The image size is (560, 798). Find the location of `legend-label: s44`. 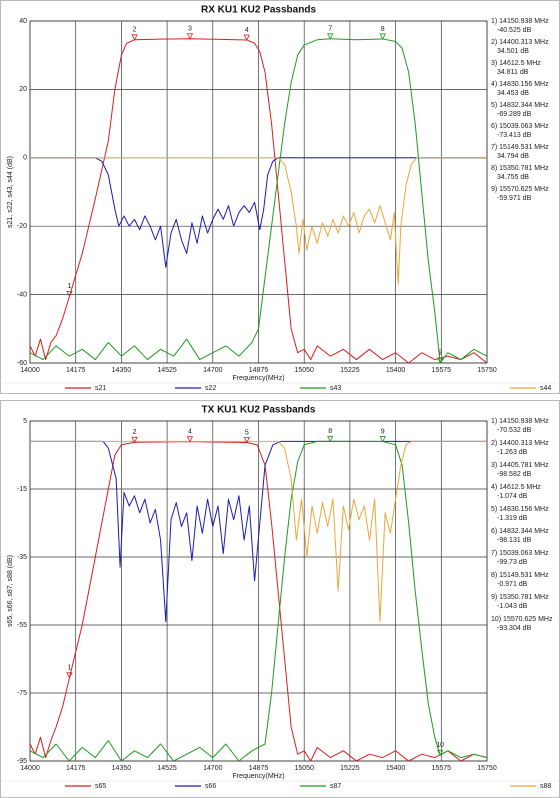

legend-label: s44 is located at coordinates (545, 388).